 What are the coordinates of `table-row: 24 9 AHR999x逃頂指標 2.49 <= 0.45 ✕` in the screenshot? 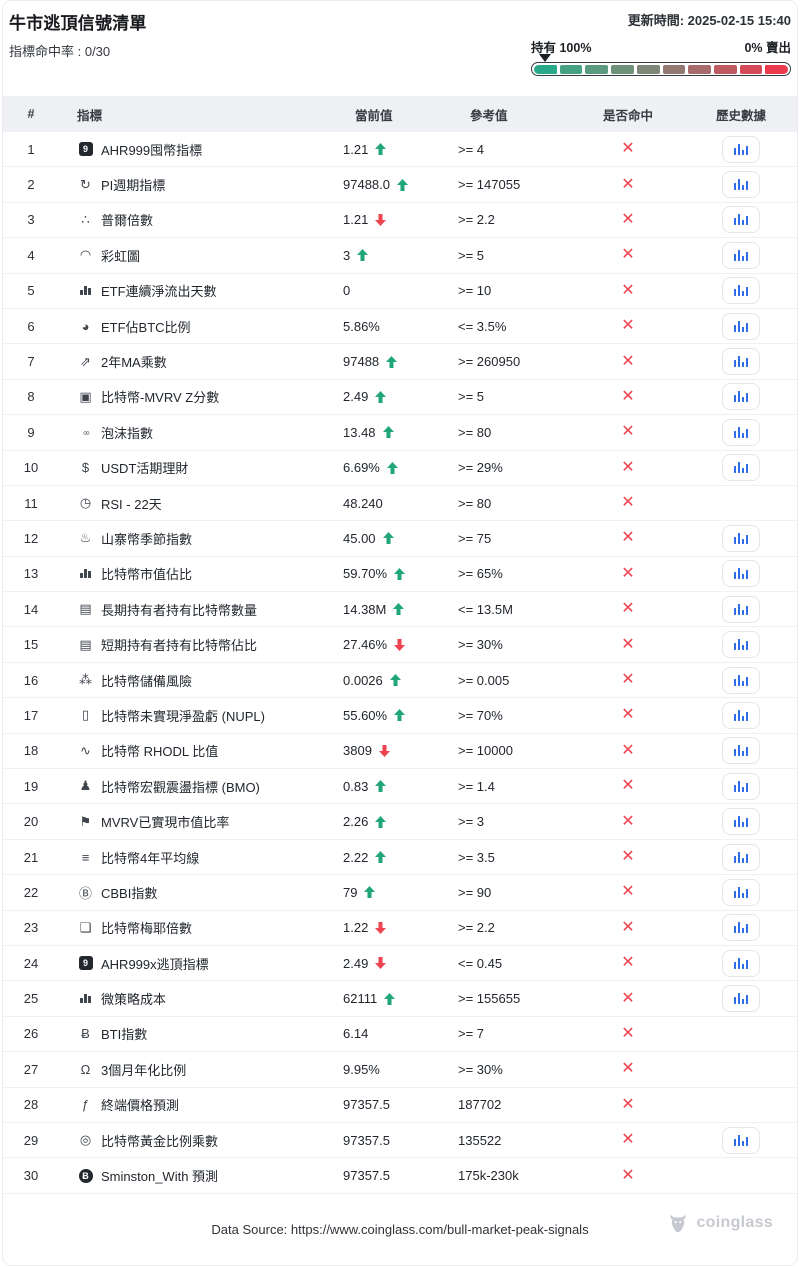 It's located at (400, 963).